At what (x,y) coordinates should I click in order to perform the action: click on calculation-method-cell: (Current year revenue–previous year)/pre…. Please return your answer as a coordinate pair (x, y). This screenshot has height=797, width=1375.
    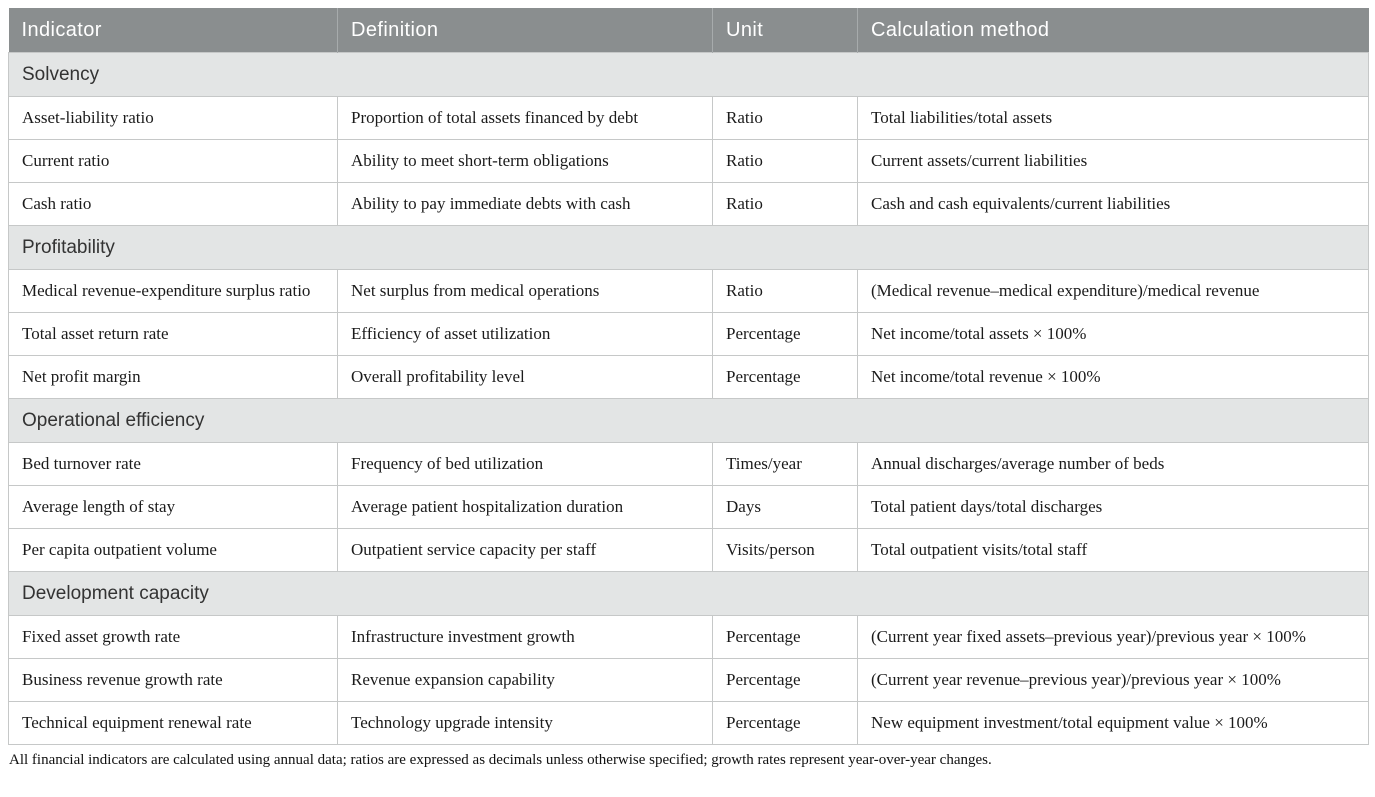
    Looking at the image, I should click on (1113, 680).